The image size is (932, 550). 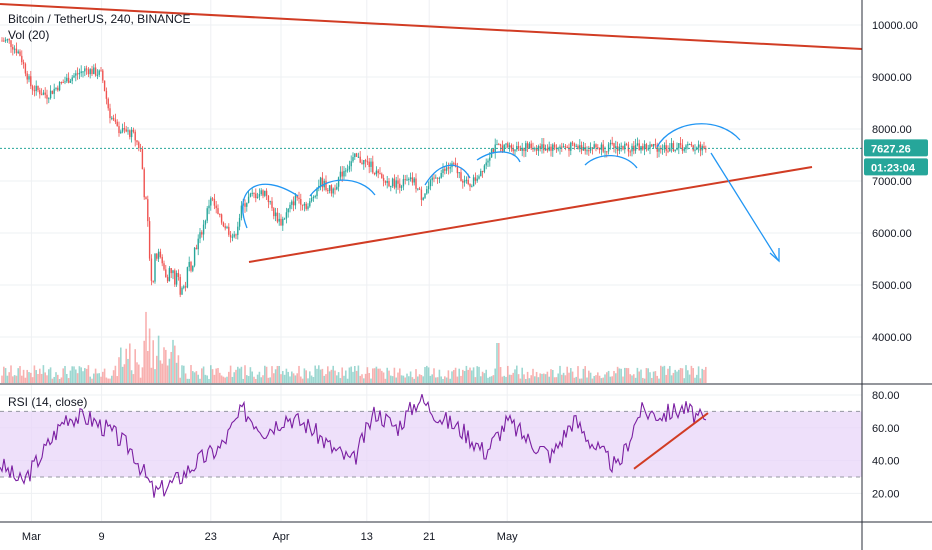 What do you see at coordinates (99, 19) in the screenshot?
I see `symbol-legend: Bitcoin / TetherUS, 240, BINANCE` at bounding box center [99, 19].